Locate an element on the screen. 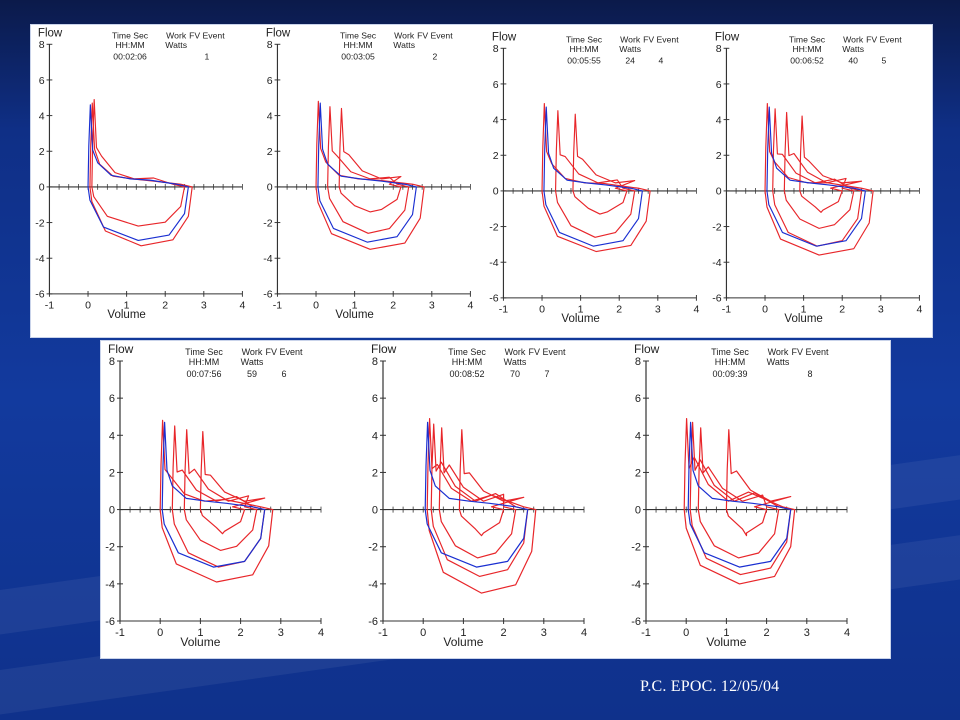  header-event-value: 2 is located at coordinates (434, 57).